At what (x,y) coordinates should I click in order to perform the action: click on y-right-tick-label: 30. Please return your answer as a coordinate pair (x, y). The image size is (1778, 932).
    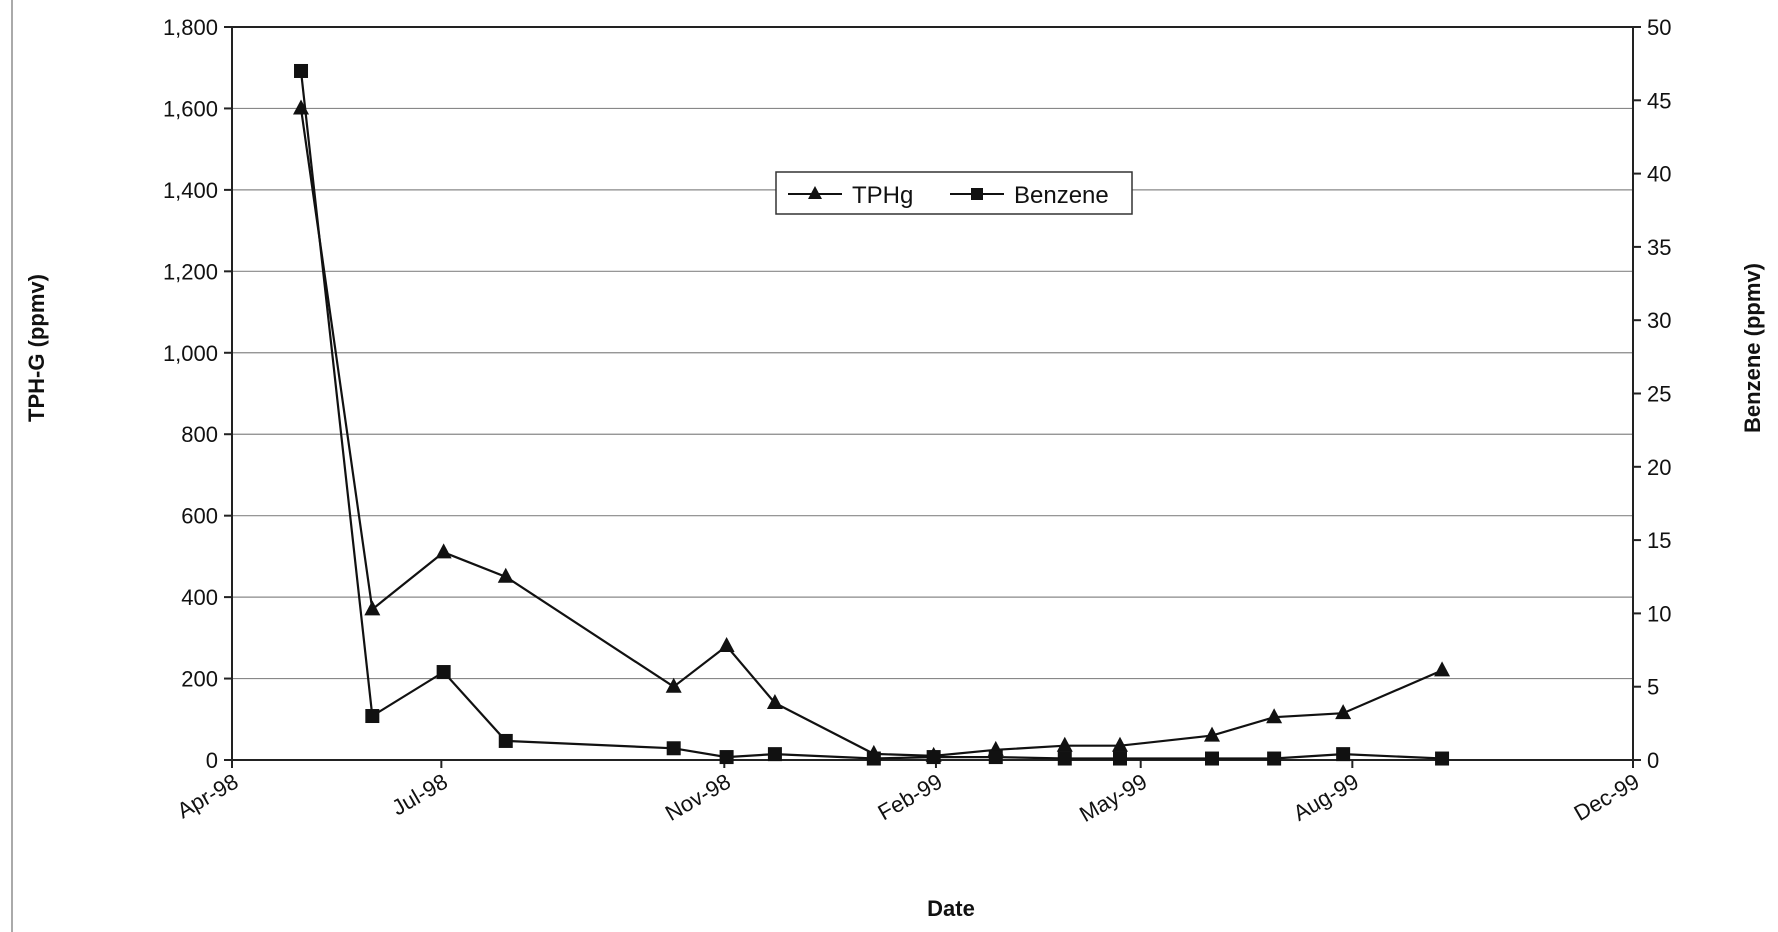
    Looking at the image, I should click on (1659, 320).